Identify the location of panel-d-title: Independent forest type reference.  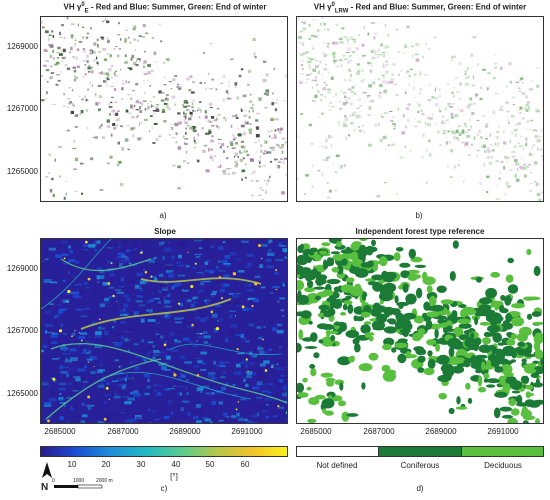
(420, 231).